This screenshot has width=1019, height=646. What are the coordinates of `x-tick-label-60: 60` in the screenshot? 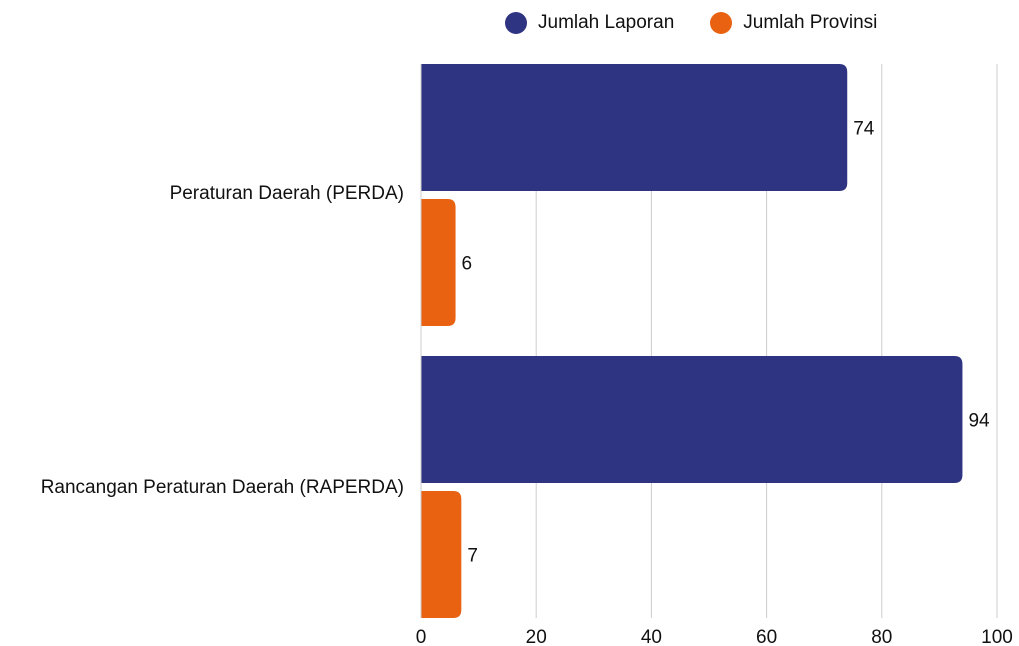 It's located at (766, 636).